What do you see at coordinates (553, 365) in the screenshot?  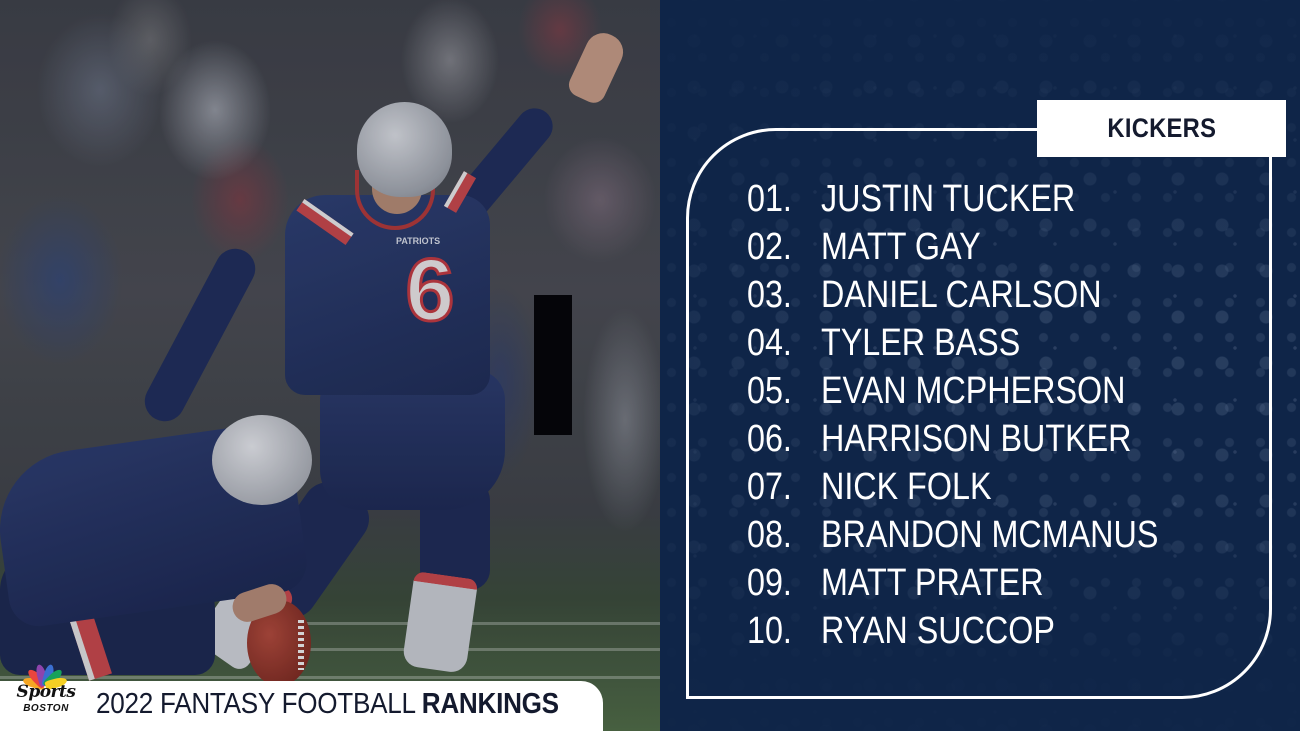 I see `redaction-block` at bounding box center [553, 365].